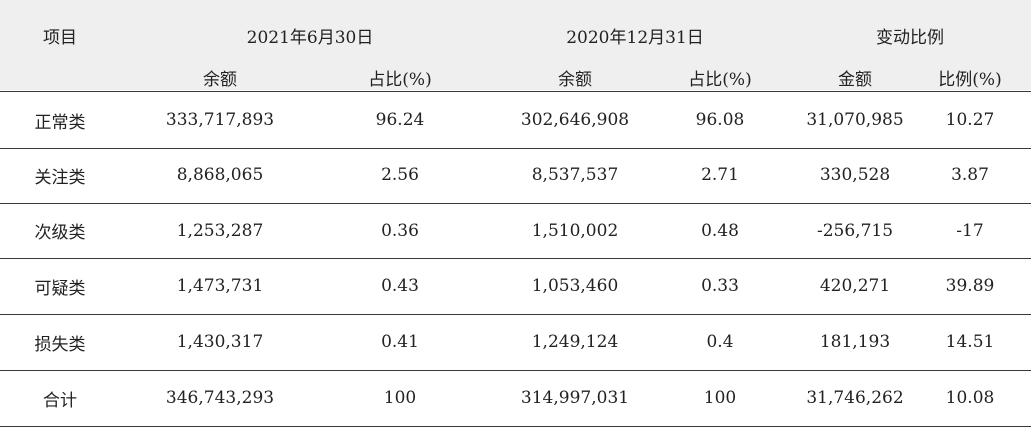  Describe the element at coordinates (220, 342) in the screenshot. I see `cell-bal1: 1,430,317` at that location.